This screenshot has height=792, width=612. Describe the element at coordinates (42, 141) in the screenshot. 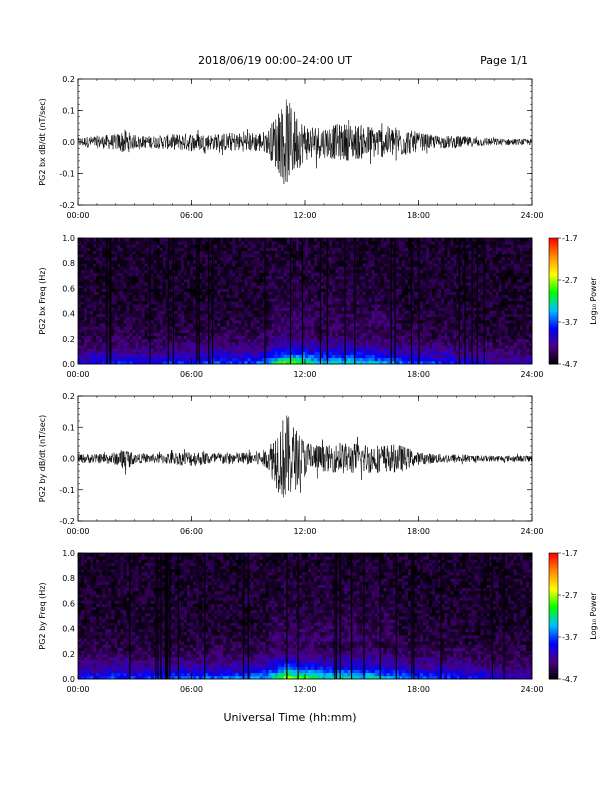

I see `y-axis-label: PG2 bx dB/dt (nT/sec)` at that location.